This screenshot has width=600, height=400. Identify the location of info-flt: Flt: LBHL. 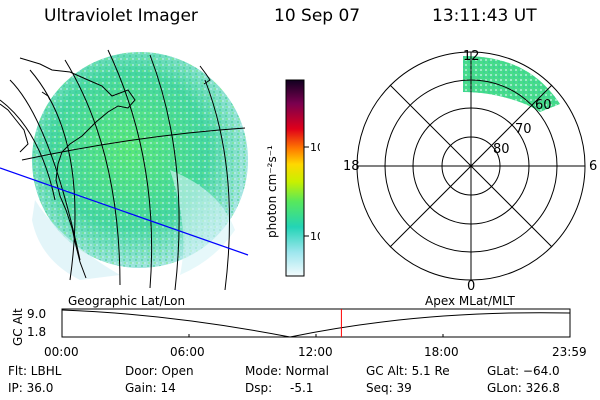
(35, 371).